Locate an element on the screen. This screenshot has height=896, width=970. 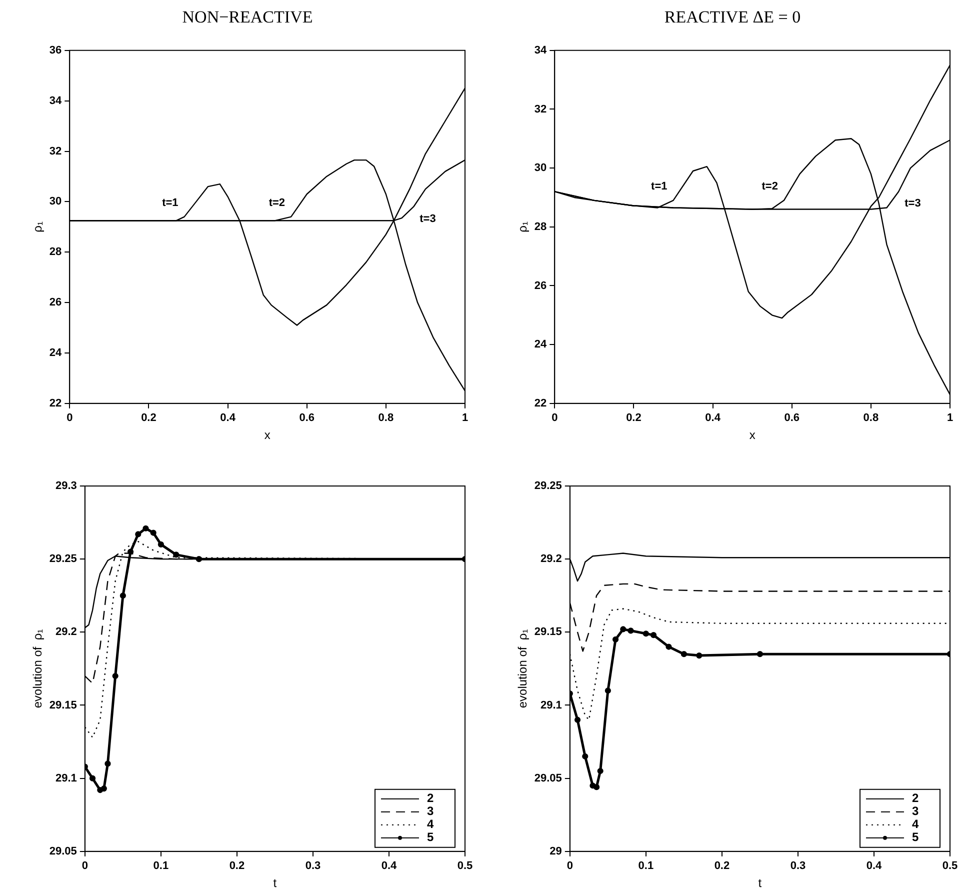
y-tick-label: 36 is located at coordinates (55, 50).